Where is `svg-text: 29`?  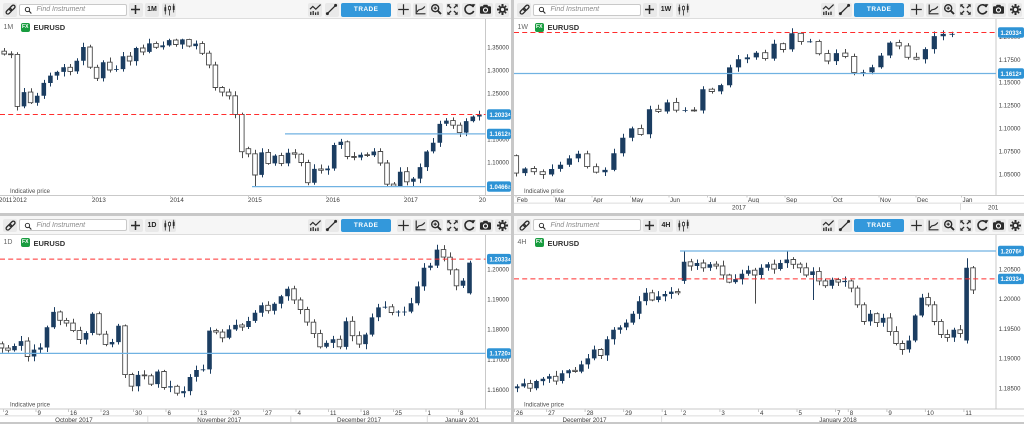
svg-text: 29 is located at coordinates (628, 412).